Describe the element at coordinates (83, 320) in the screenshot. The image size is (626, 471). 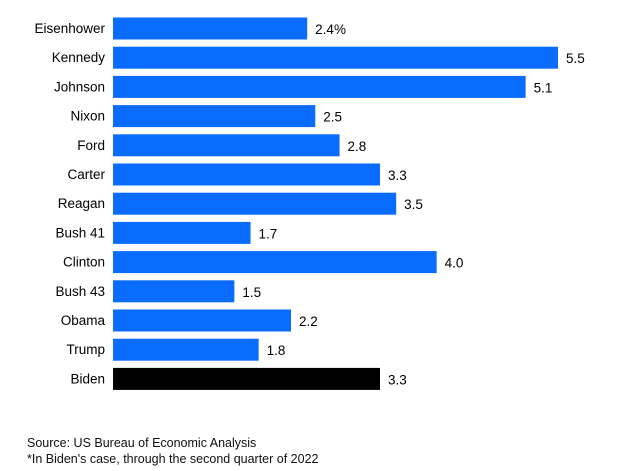
I see `category-label-obama: Obama` at that location.